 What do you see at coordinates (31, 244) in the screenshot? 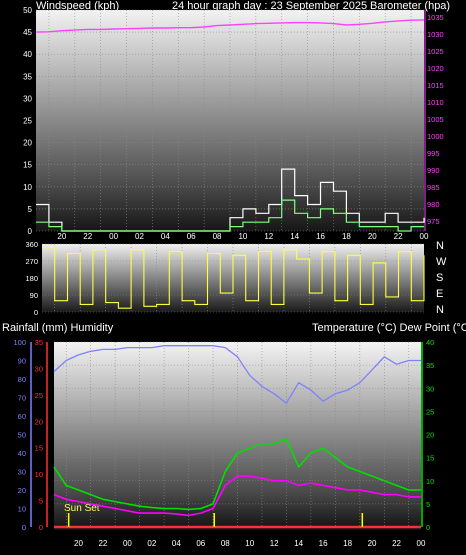
I see `direction-y-tick-label: 360` at bounding box center [31, 244].